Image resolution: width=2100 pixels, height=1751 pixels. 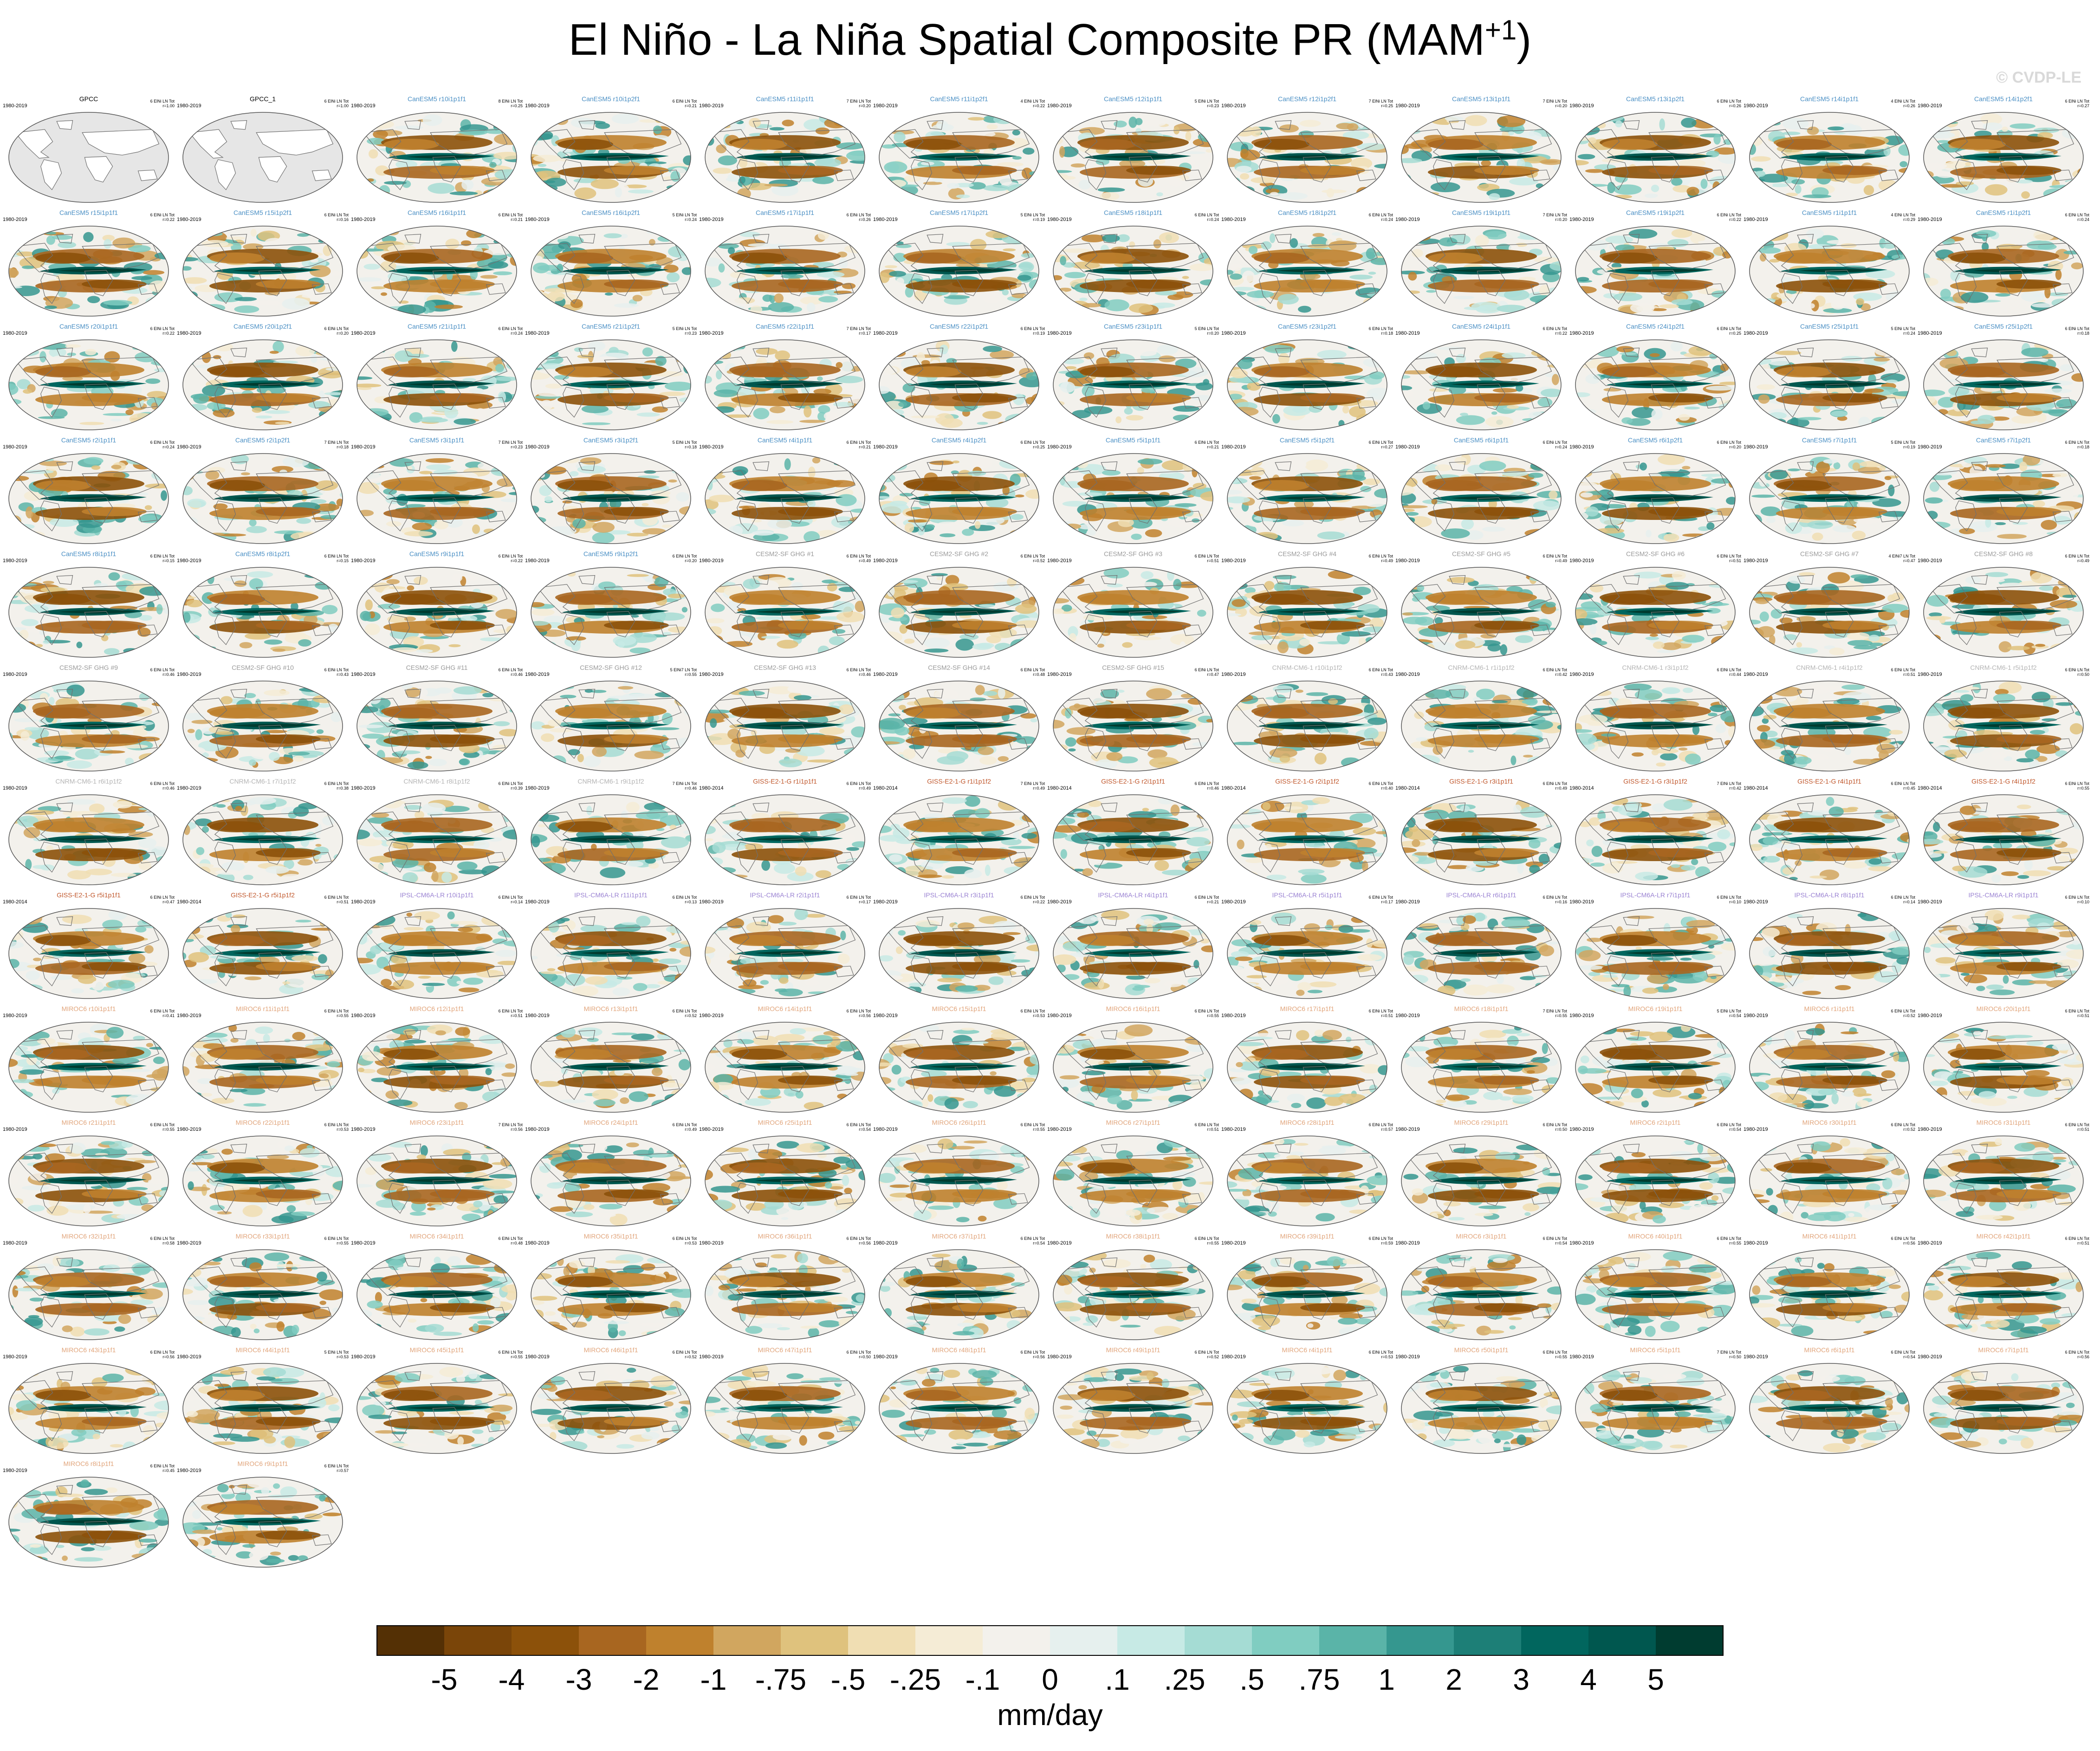 I want to click on panel-title: CanESM5 r15i1p2f1, so click(x=262, y=212).